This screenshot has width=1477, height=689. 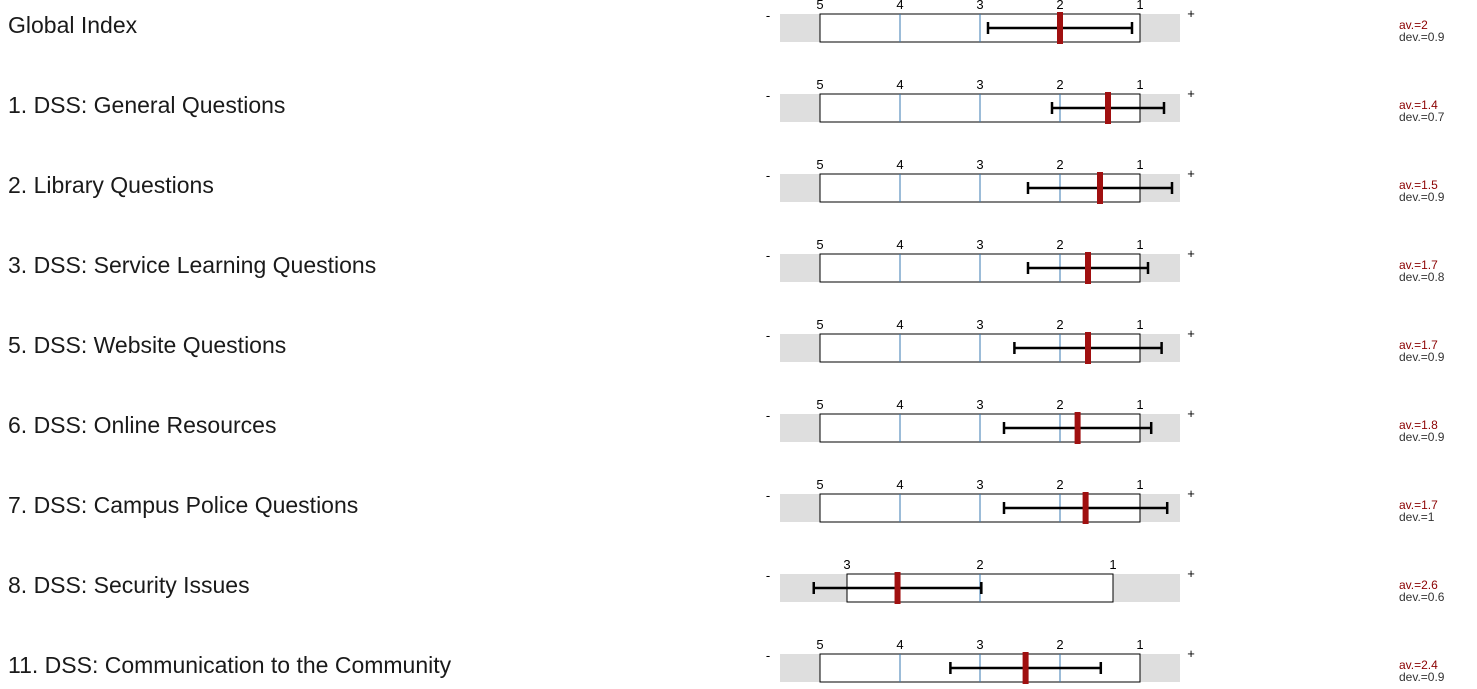 I want to click on row-label: 1. DSS: General Questions, so click(x=146, y=105).